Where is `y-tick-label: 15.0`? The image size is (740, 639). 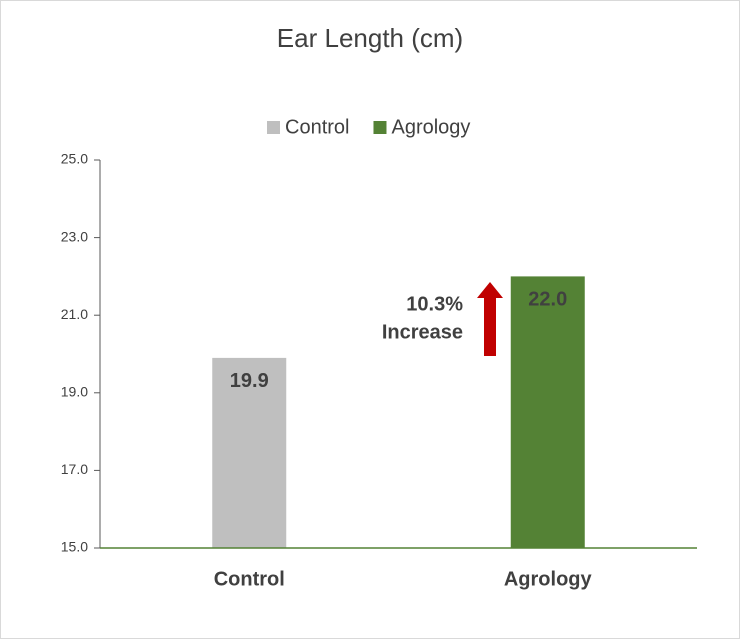
y-tick-label: 15.0 is located at coordinates (74, 547).